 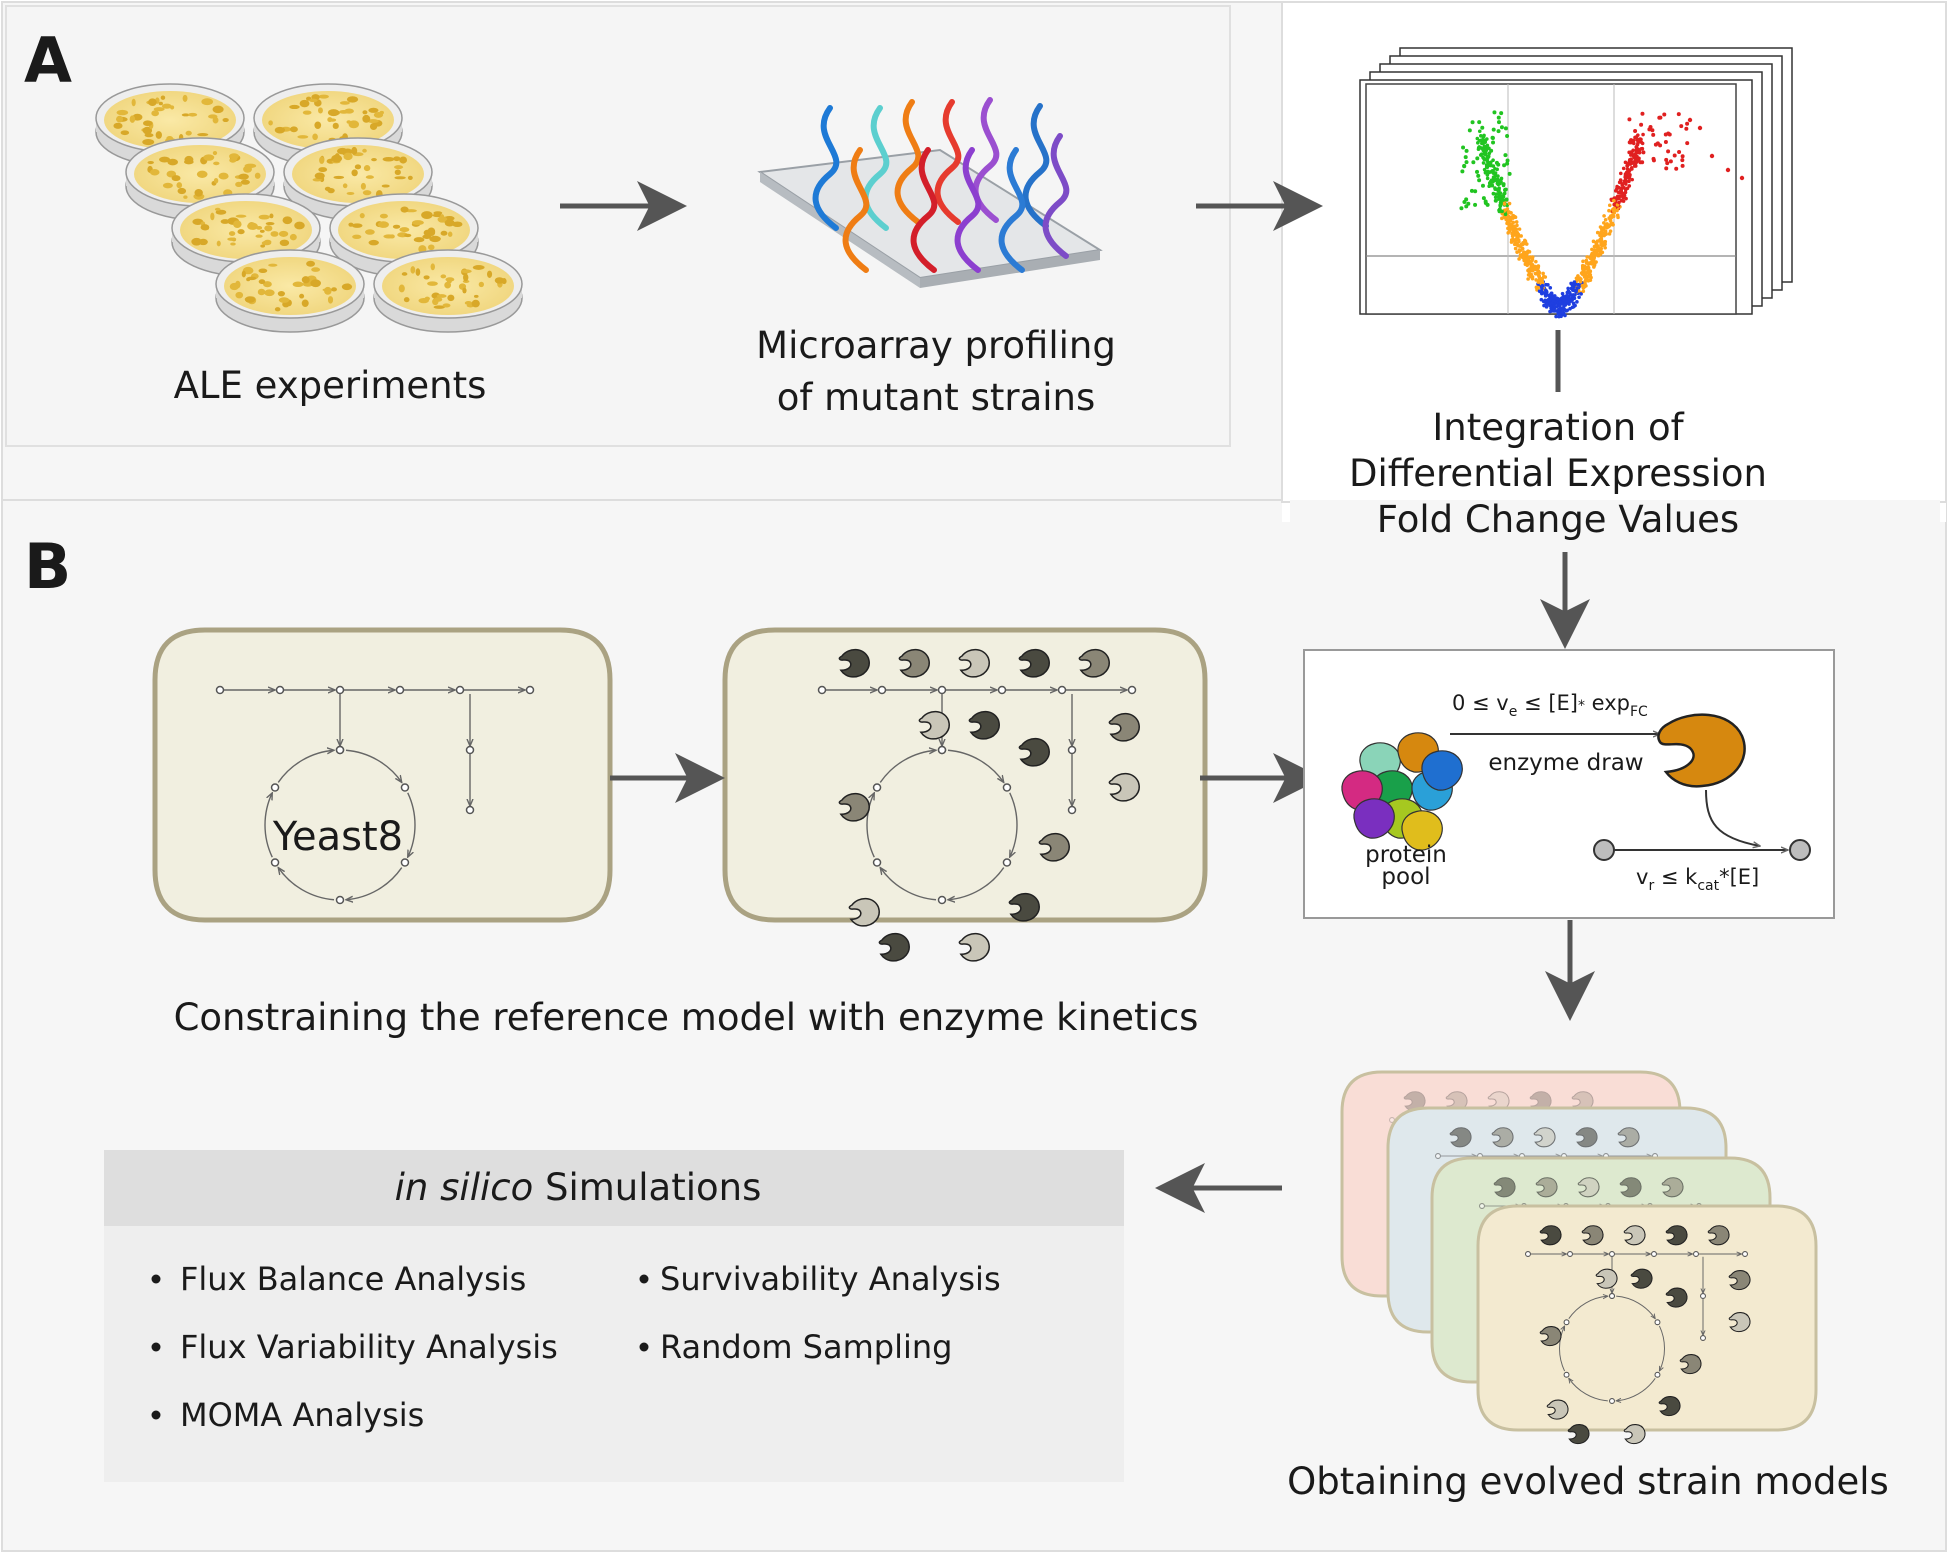 What do you see at coordinates (1558, 519) in the screenshot?
I see `integration-caption-line3: Fold Change Values` at bounding box center [1558, 519].